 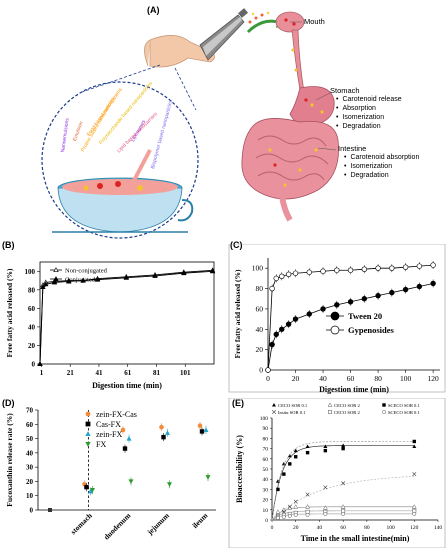 What do you see at coordinates (238, 403) in the screenshot?
I see `panel-e-label: (E)` at bounding box center [238, 403].